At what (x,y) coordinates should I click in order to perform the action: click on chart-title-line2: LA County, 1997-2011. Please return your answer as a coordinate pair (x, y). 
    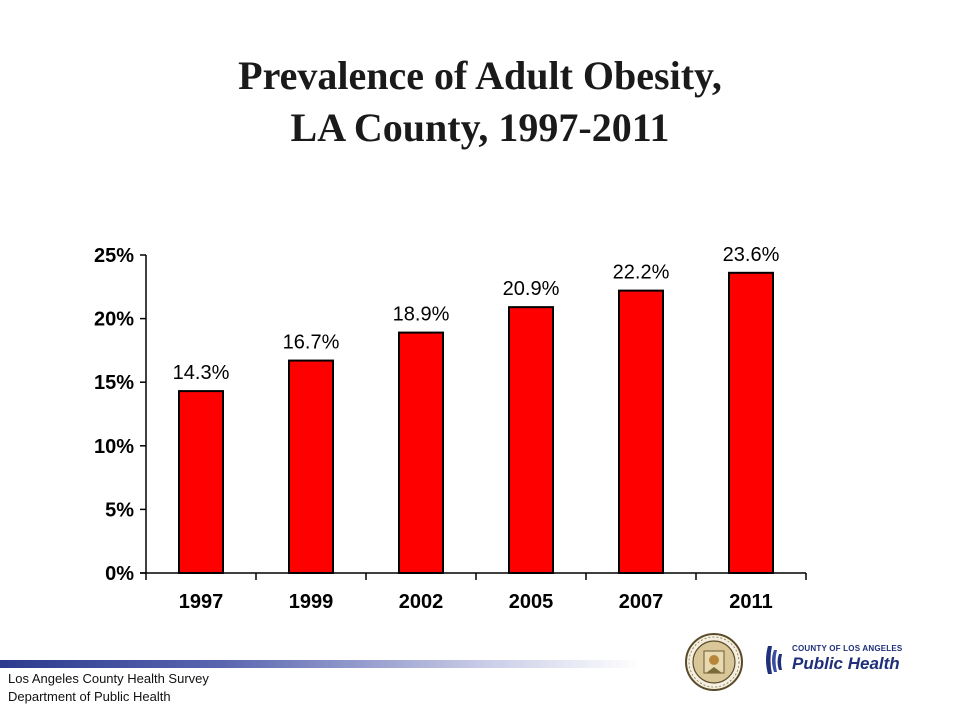
    Looking at the image, I should click on (480, 127).